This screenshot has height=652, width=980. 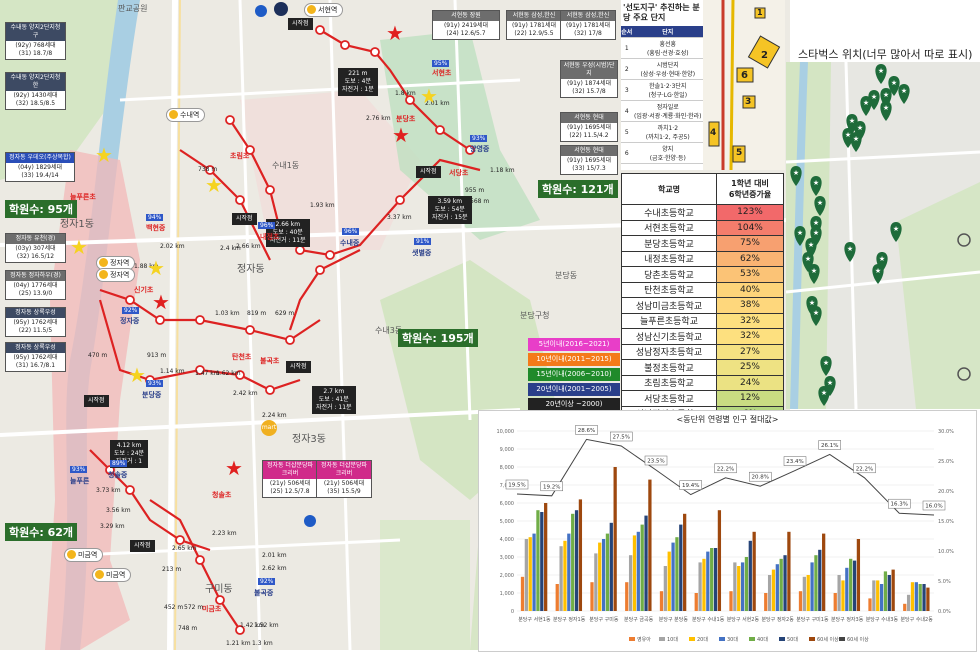 What do you see at coordinates (219, 589) in the screenshot?
I see `place-label: 구미동` at bounding box center [219, 589].